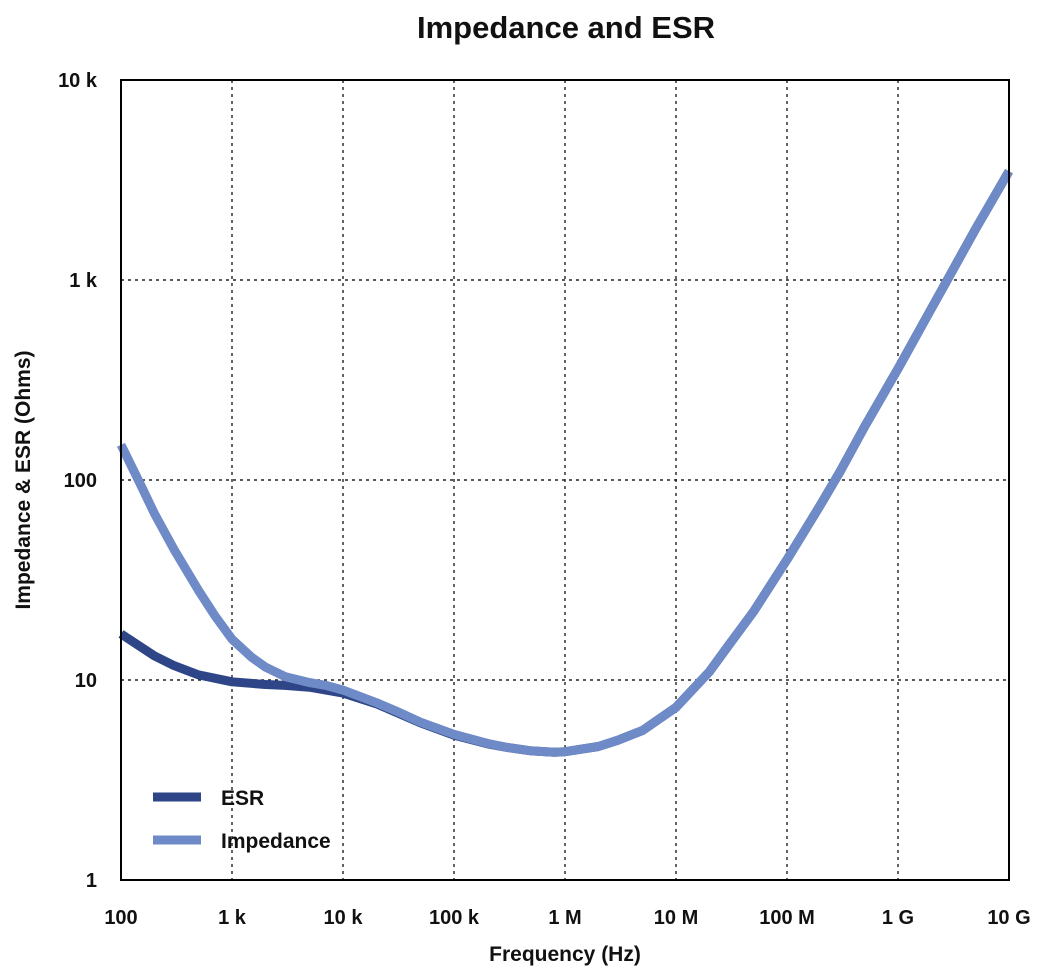  What do you see at coordinates (23, 479) in the screenshot?
I see `y-axis-label: Impedance & ESR (Ohms)` at bounding box center [23, 479].